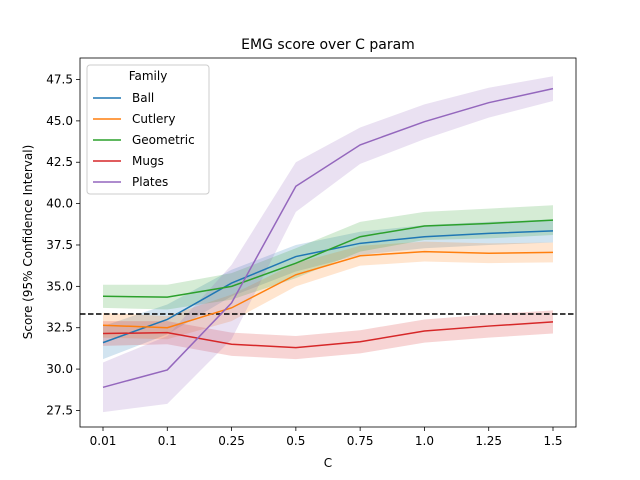 Image resolution: width=640 pixels, height=480 pixels. What do you see at coordinates (295, 441) in the screenshot?
I see `x-tick-label: 0.5` at bounding box center [295, 441].